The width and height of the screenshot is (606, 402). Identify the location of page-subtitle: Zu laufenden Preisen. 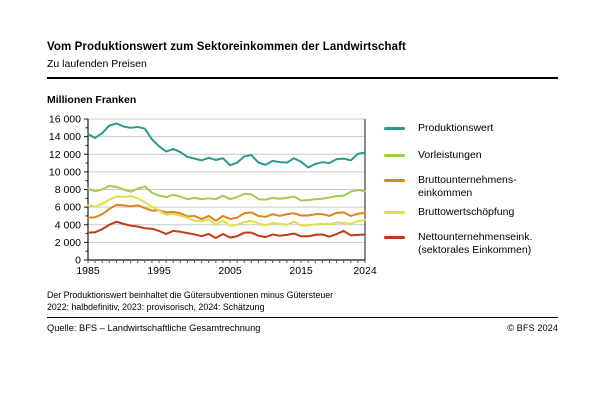
(97, 64).